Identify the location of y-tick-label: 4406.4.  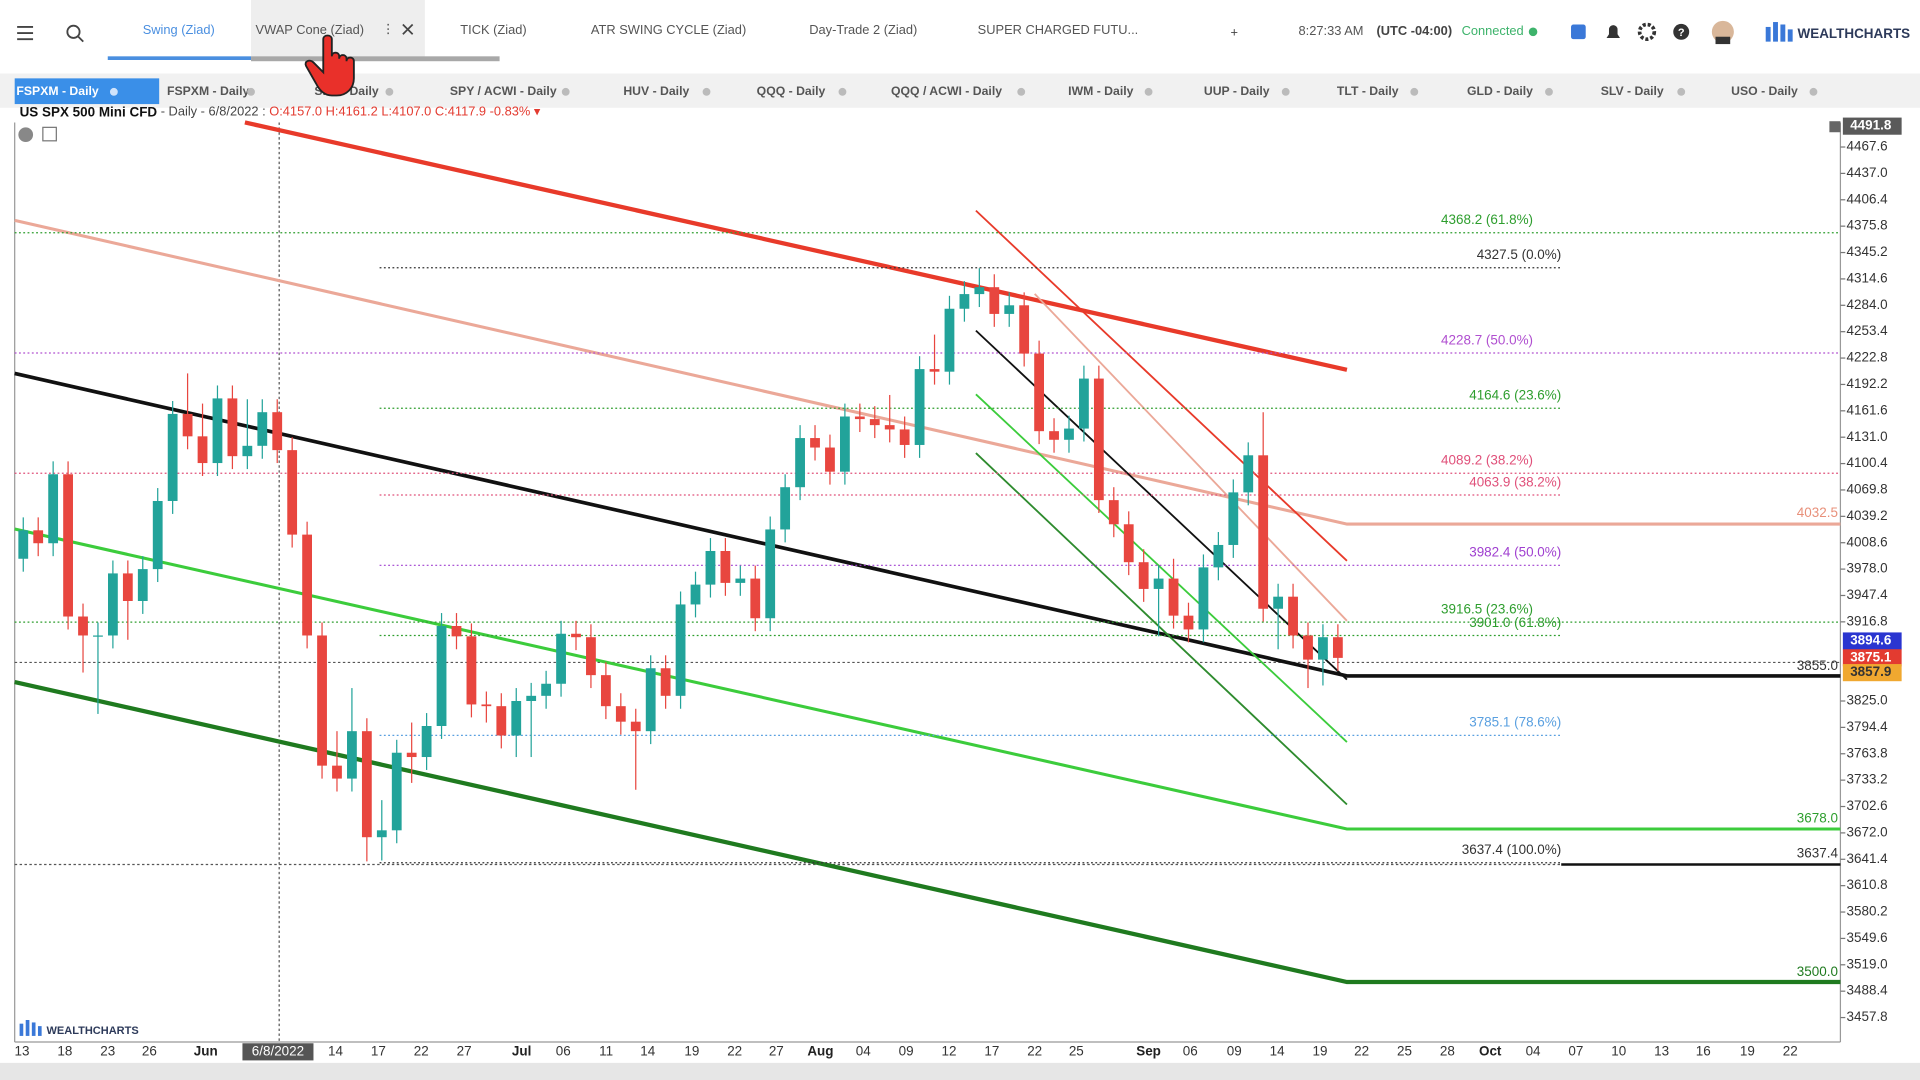
(1868, 198).